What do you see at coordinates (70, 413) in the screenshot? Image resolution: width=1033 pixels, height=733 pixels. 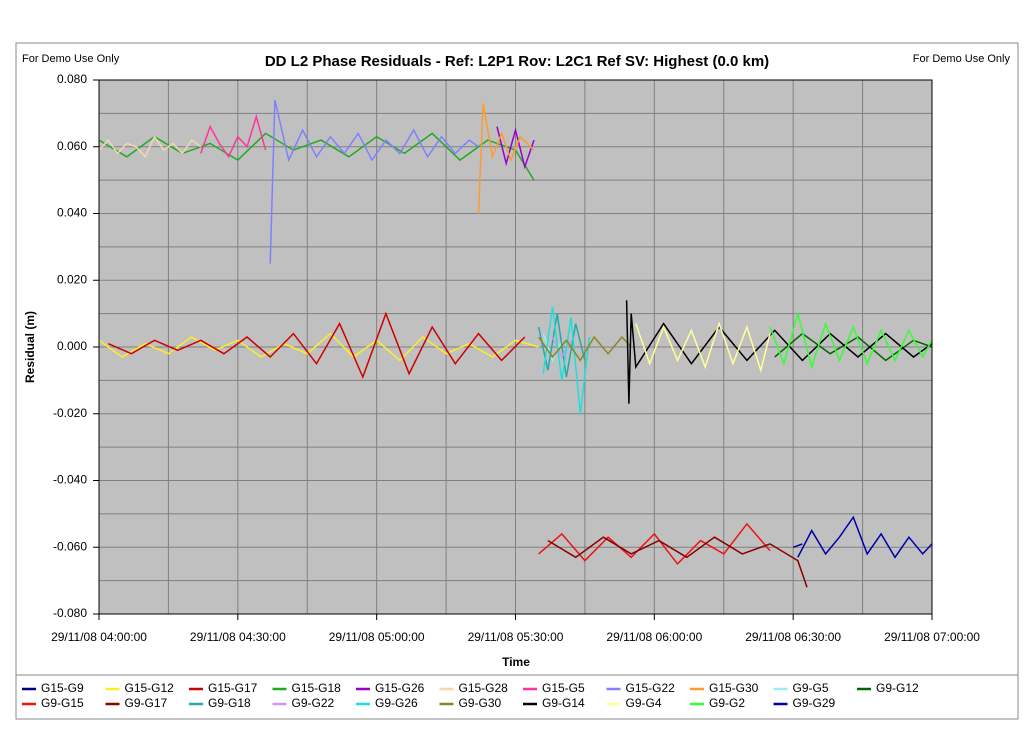 I see `y-tick-label: -0.020` at bounding box center [70, 413].